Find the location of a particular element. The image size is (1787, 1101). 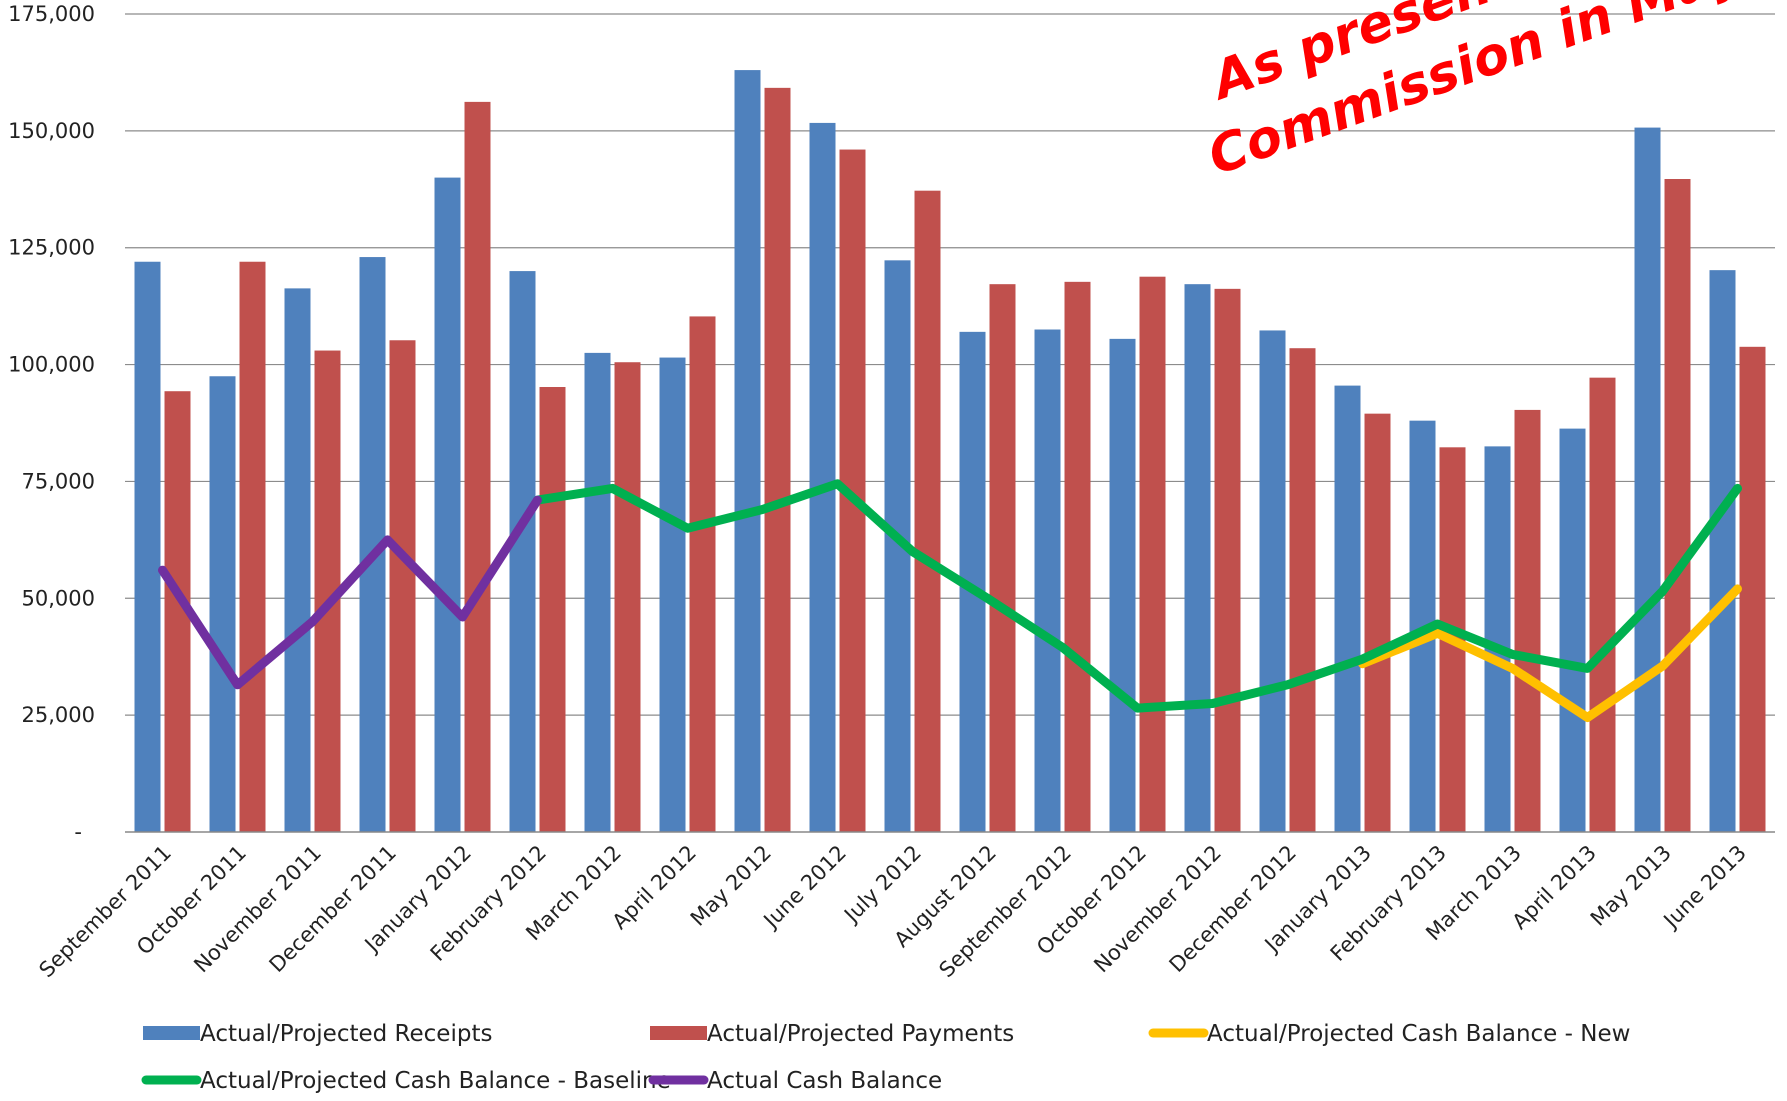

y-tick-label: 25,000 is located at coordinates (58, 715).